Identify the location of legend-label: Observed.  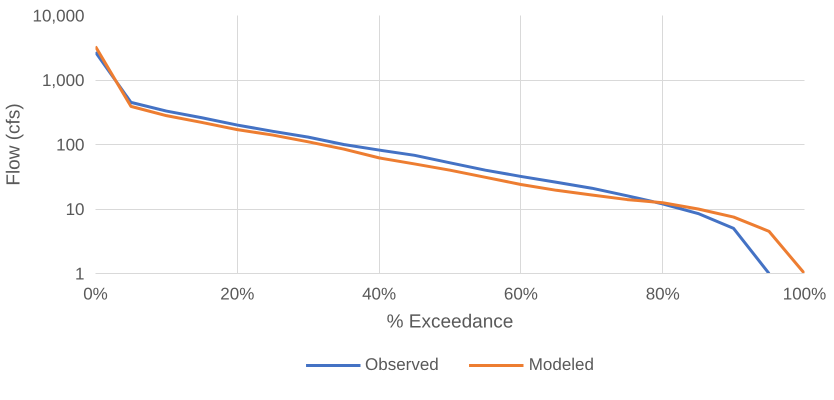
(402, 365).